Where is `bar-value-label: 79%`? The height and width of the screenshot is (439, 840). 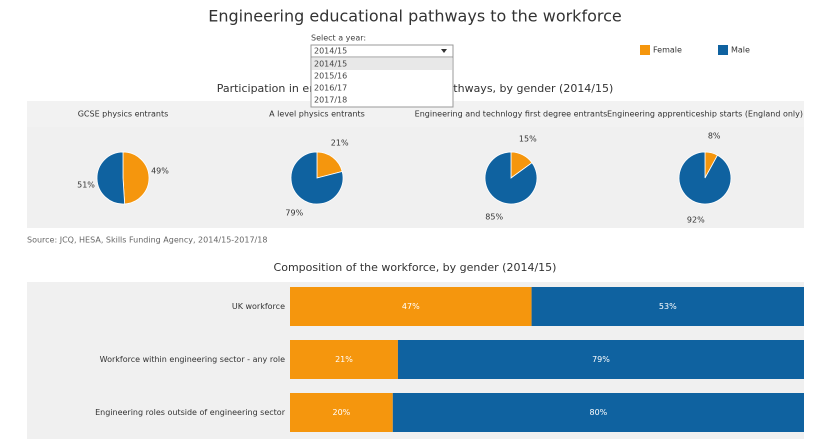 bar-value-label: 79% is located at coordinates (601, 359).